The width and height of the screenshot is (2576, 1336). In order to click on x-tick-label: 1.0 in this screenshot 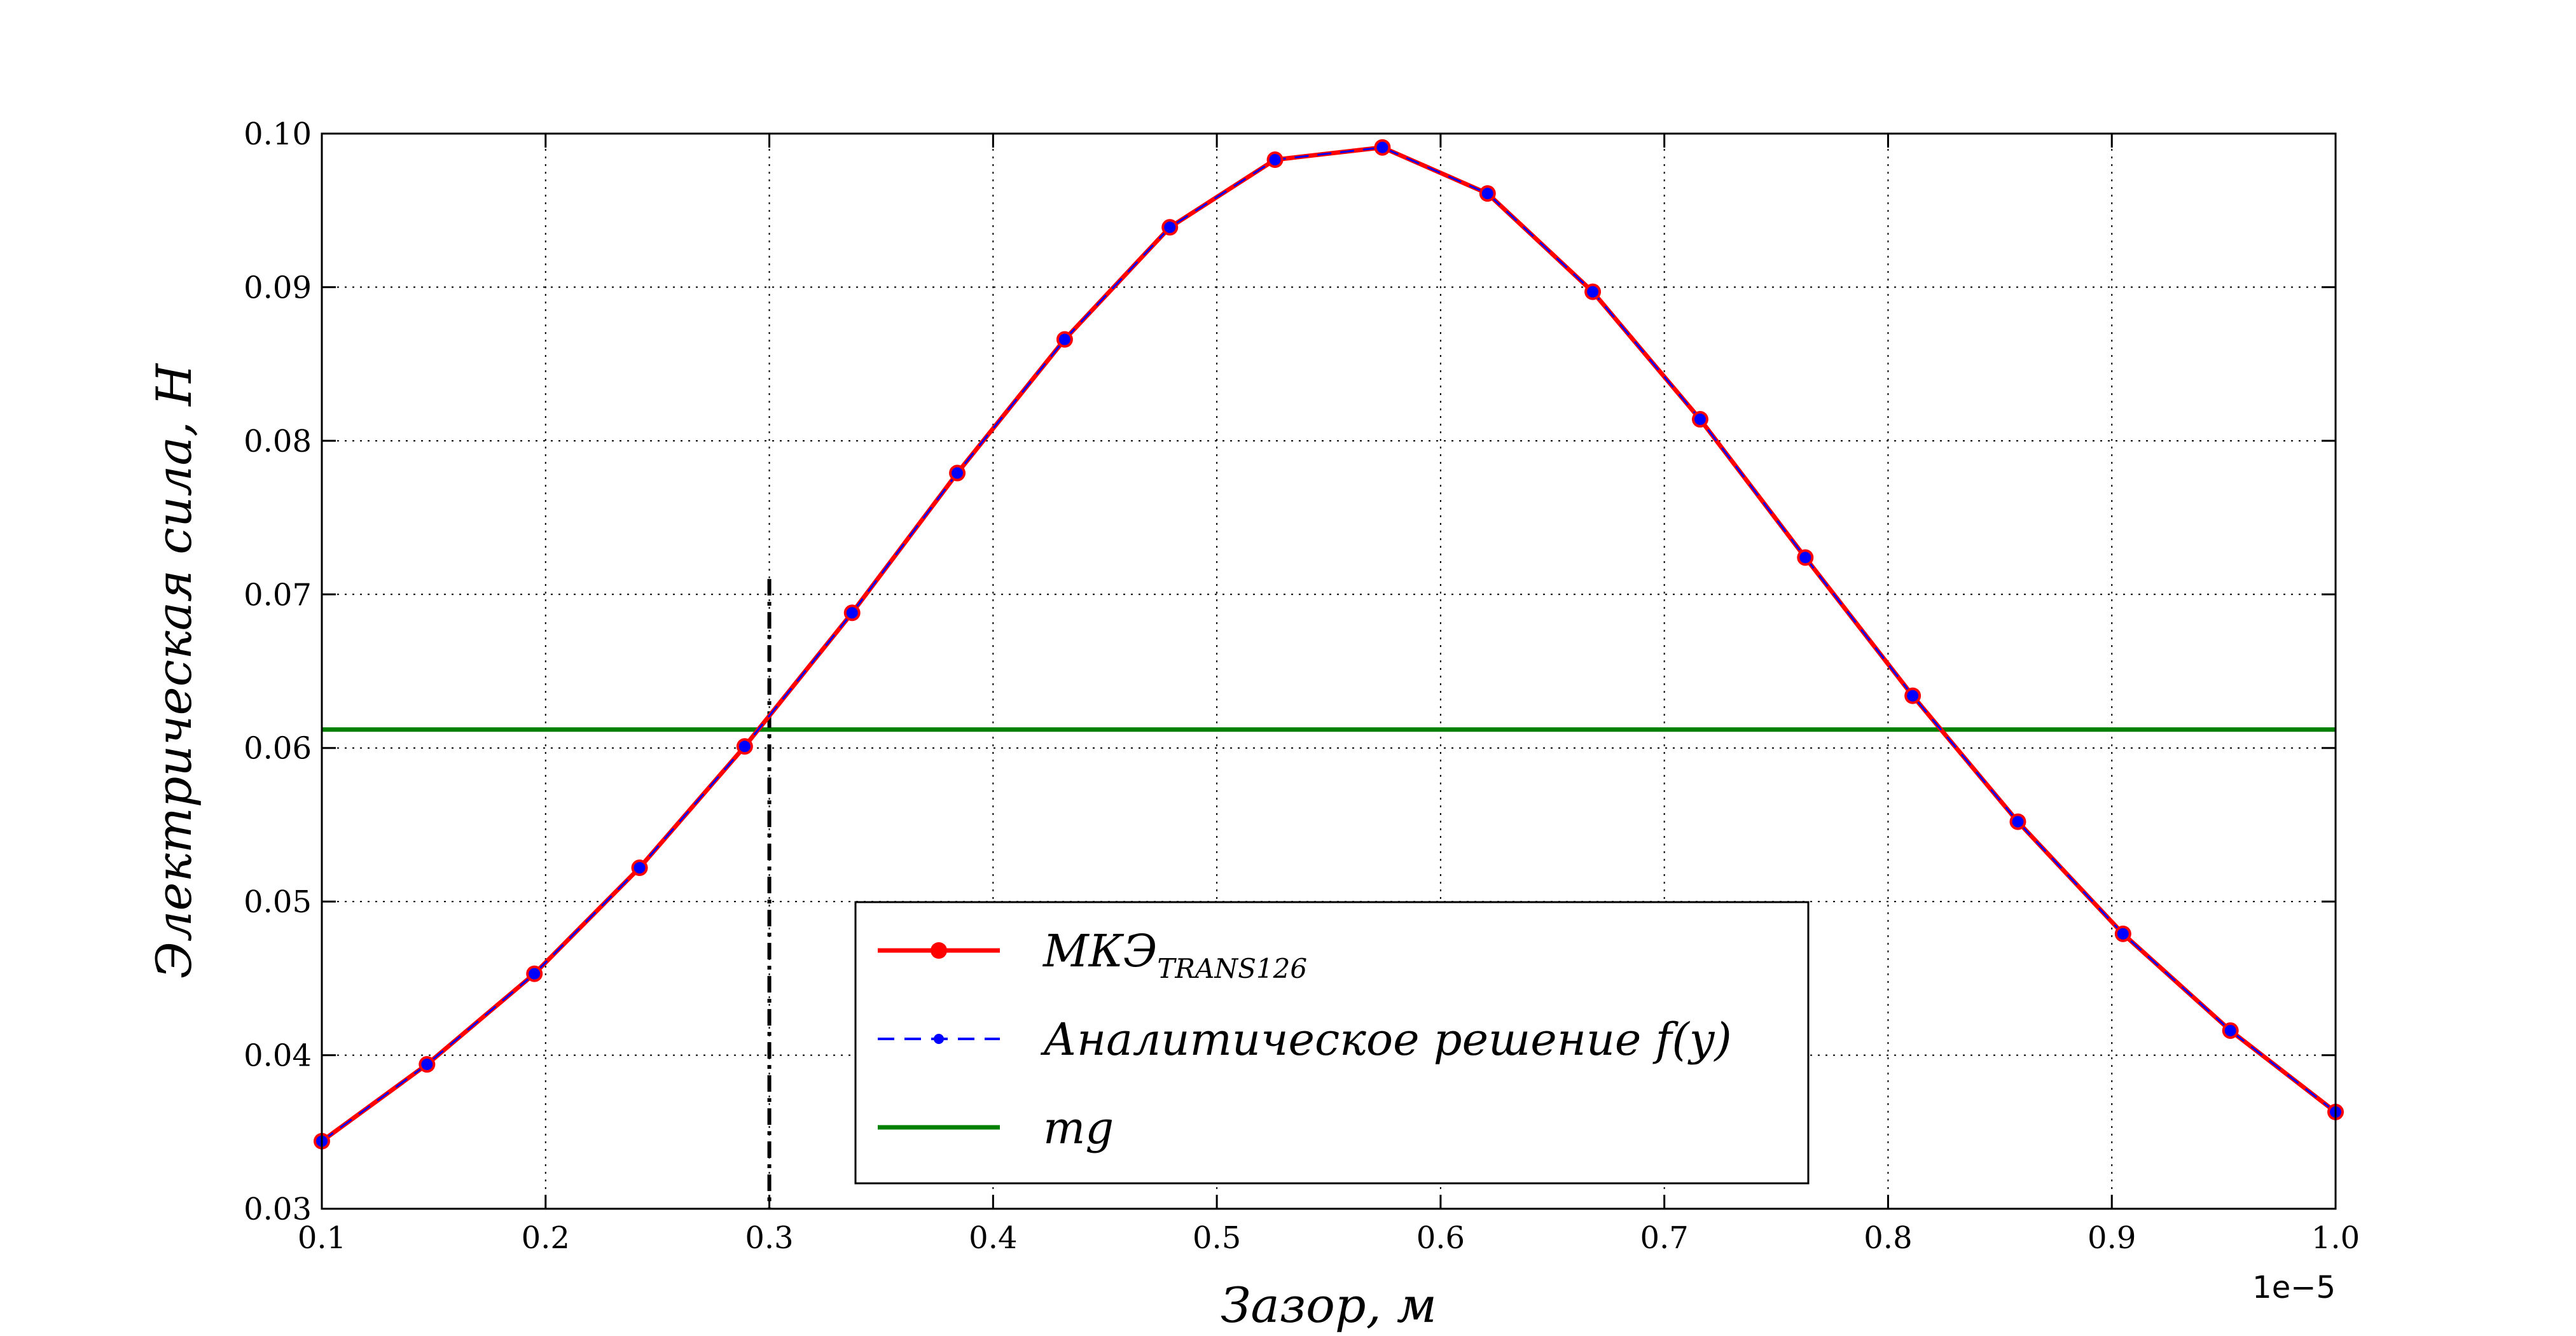, I will do `click(2335, 1238)`.